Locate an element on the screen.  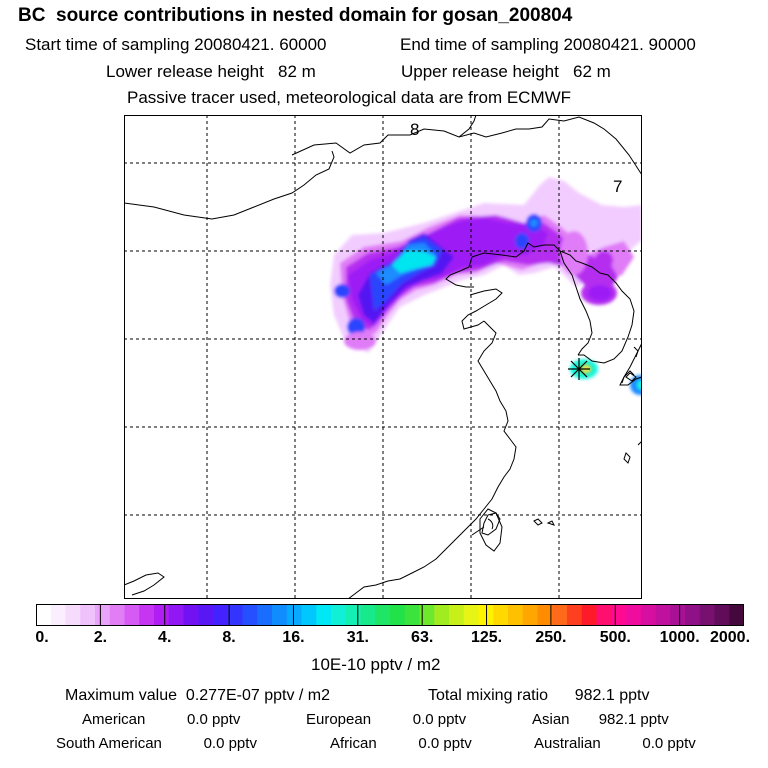
european-contribution: European 0.0 pptv is located at coordinates (386, 719).